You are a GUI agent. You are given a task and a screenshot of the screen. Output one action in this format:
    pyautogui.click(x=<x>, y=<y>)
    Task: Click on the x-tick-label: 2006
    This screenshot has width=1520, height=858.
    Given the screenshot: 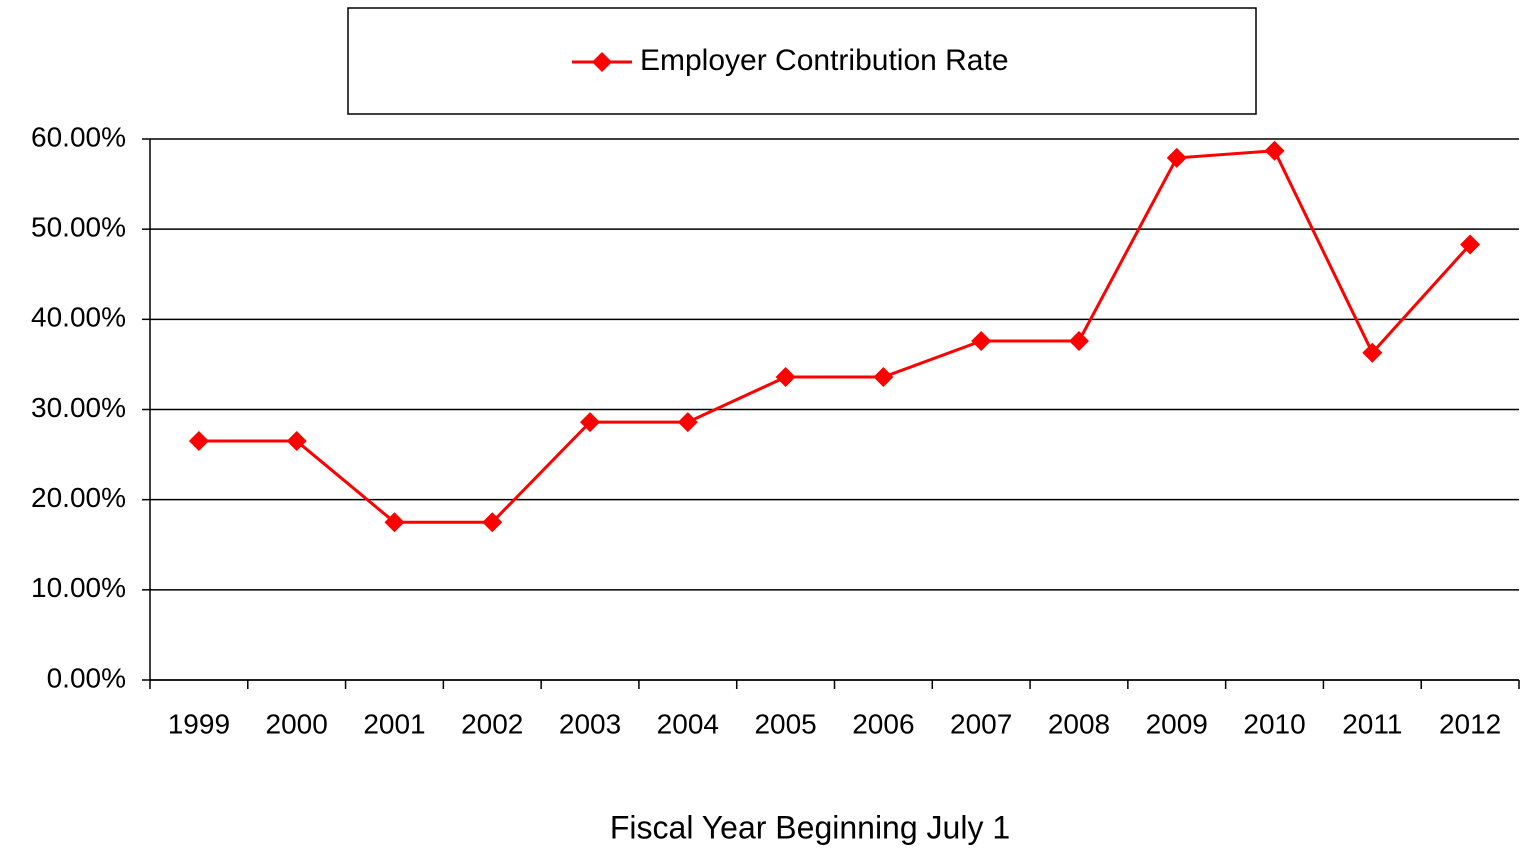 What is the action you would take?
    pyautogui.click(x=883, y=723)
    